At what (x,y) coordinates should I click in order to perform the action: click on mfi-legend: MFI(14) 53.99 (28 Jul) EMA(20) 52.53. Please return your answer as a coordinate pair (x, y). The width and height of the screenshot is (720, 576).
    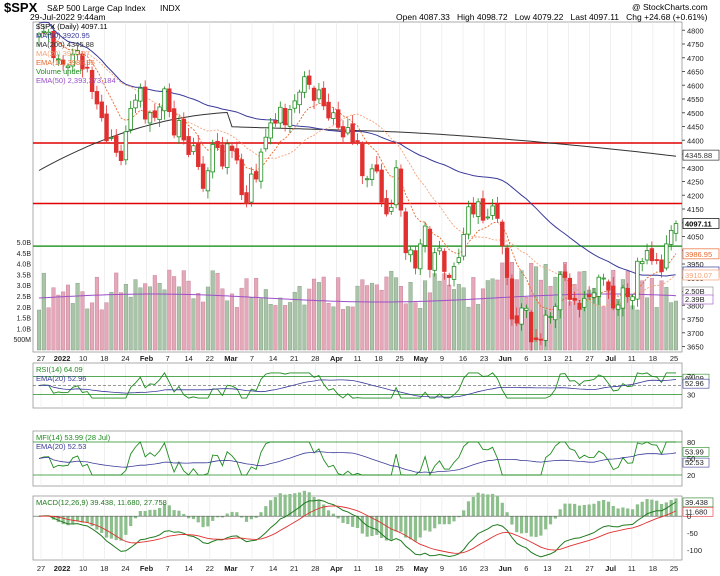
    Looking at the image, I should click on (73, 442).